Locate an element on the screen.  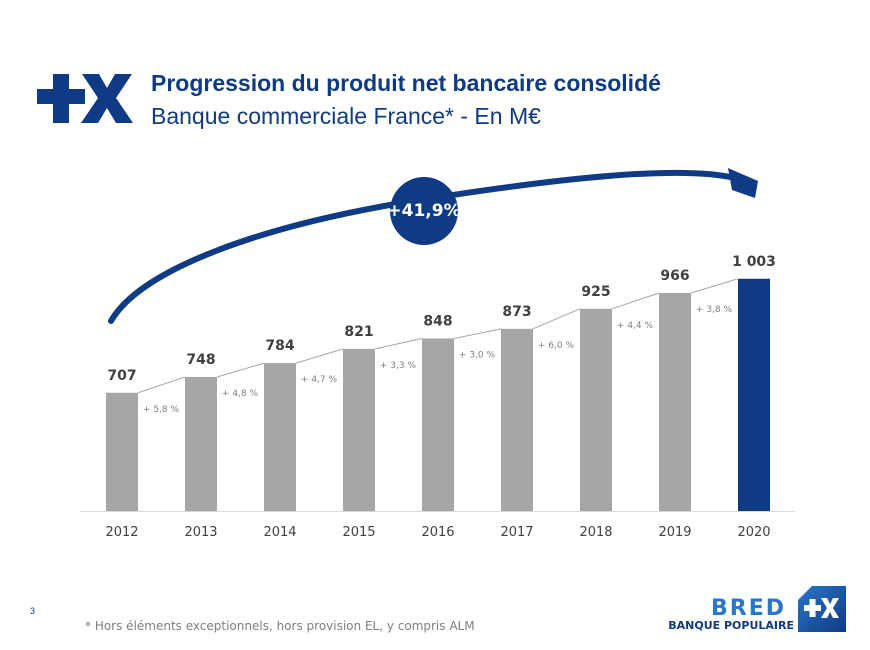
value-label-2012: 707 is located at coordinates (121, 376).